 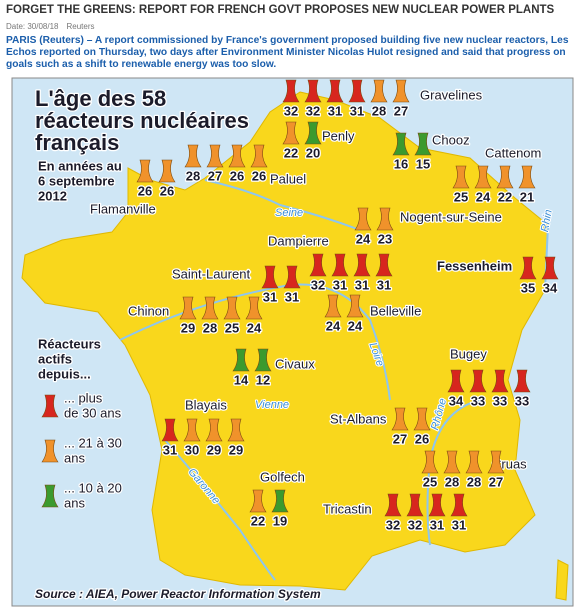 What do you see at coordinates (52, 195) in the screenshot?
I see `map-subtitle: 2012` at bounding box center [52, 195].